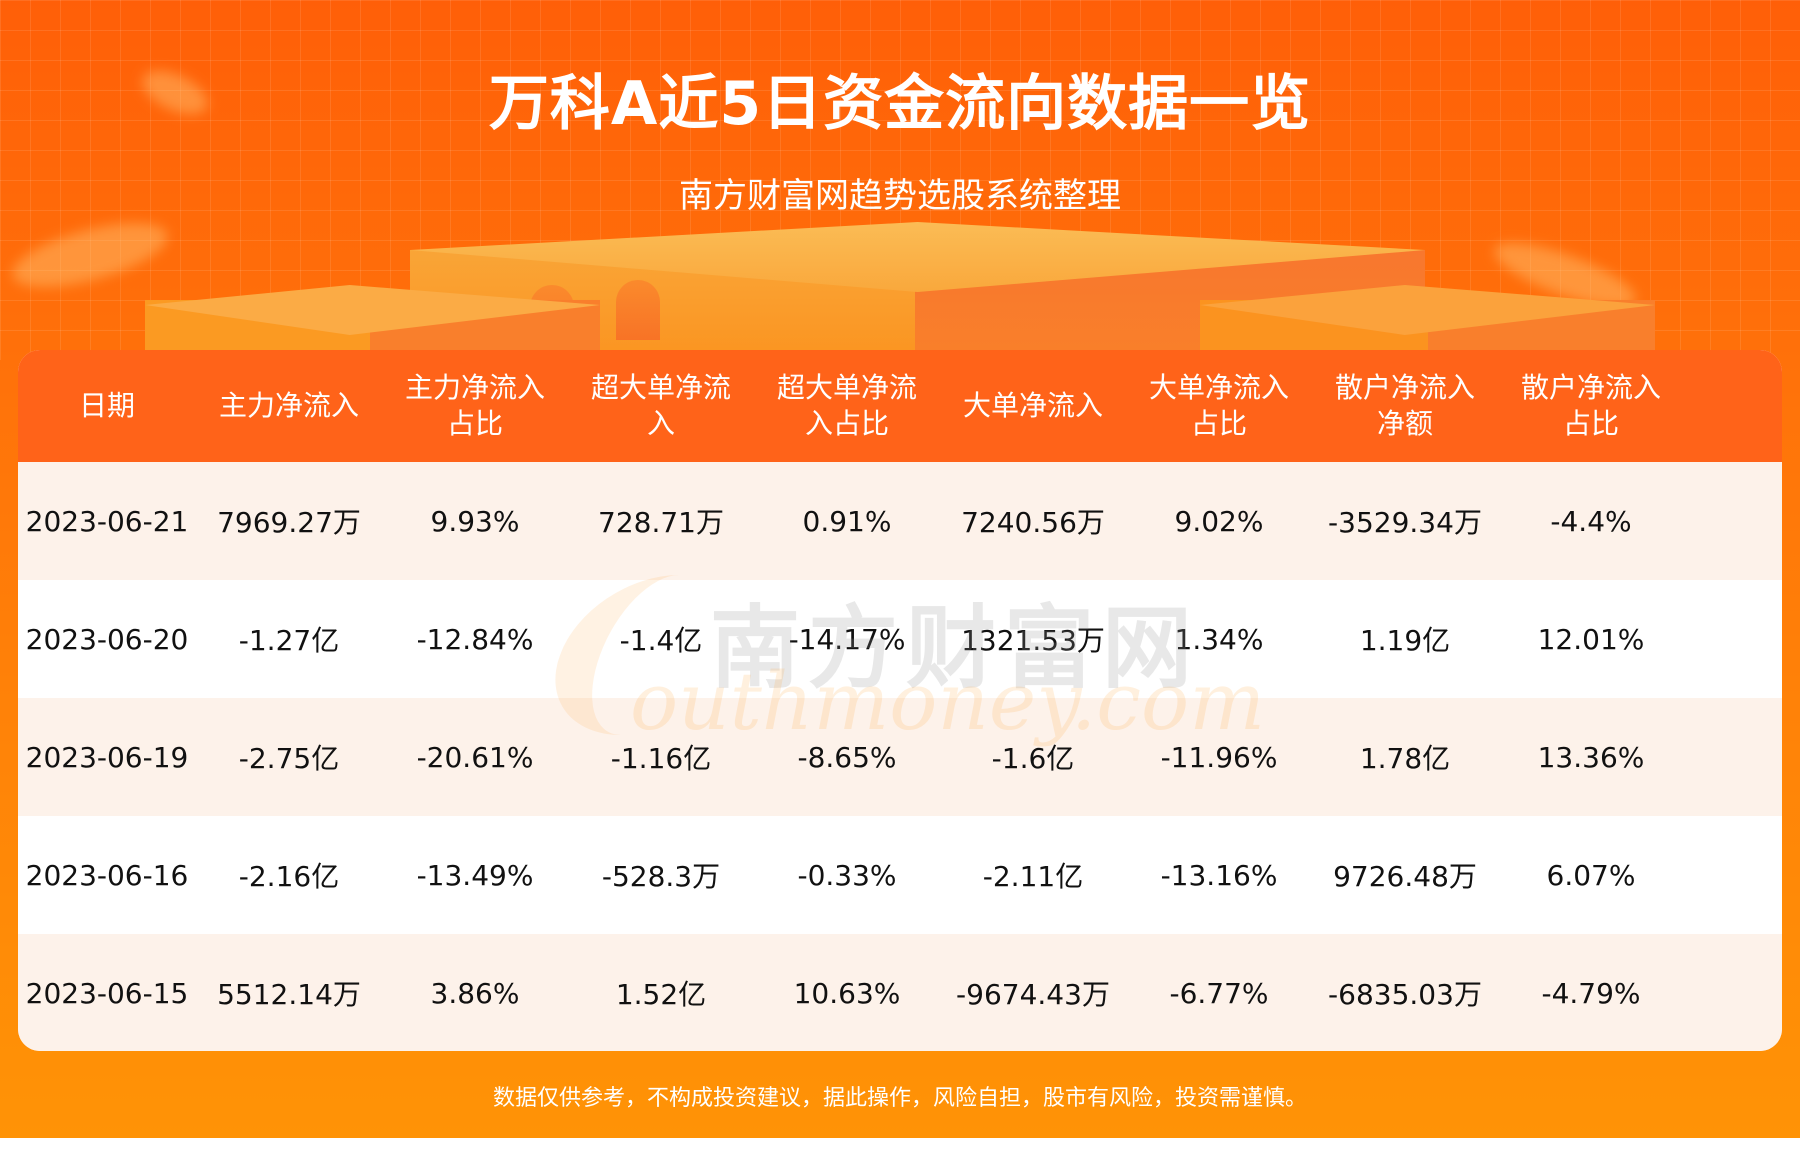 The image size is (1800, 1150). I want to click on cell-retail-net: 1.19亿, so click(1405, 640).